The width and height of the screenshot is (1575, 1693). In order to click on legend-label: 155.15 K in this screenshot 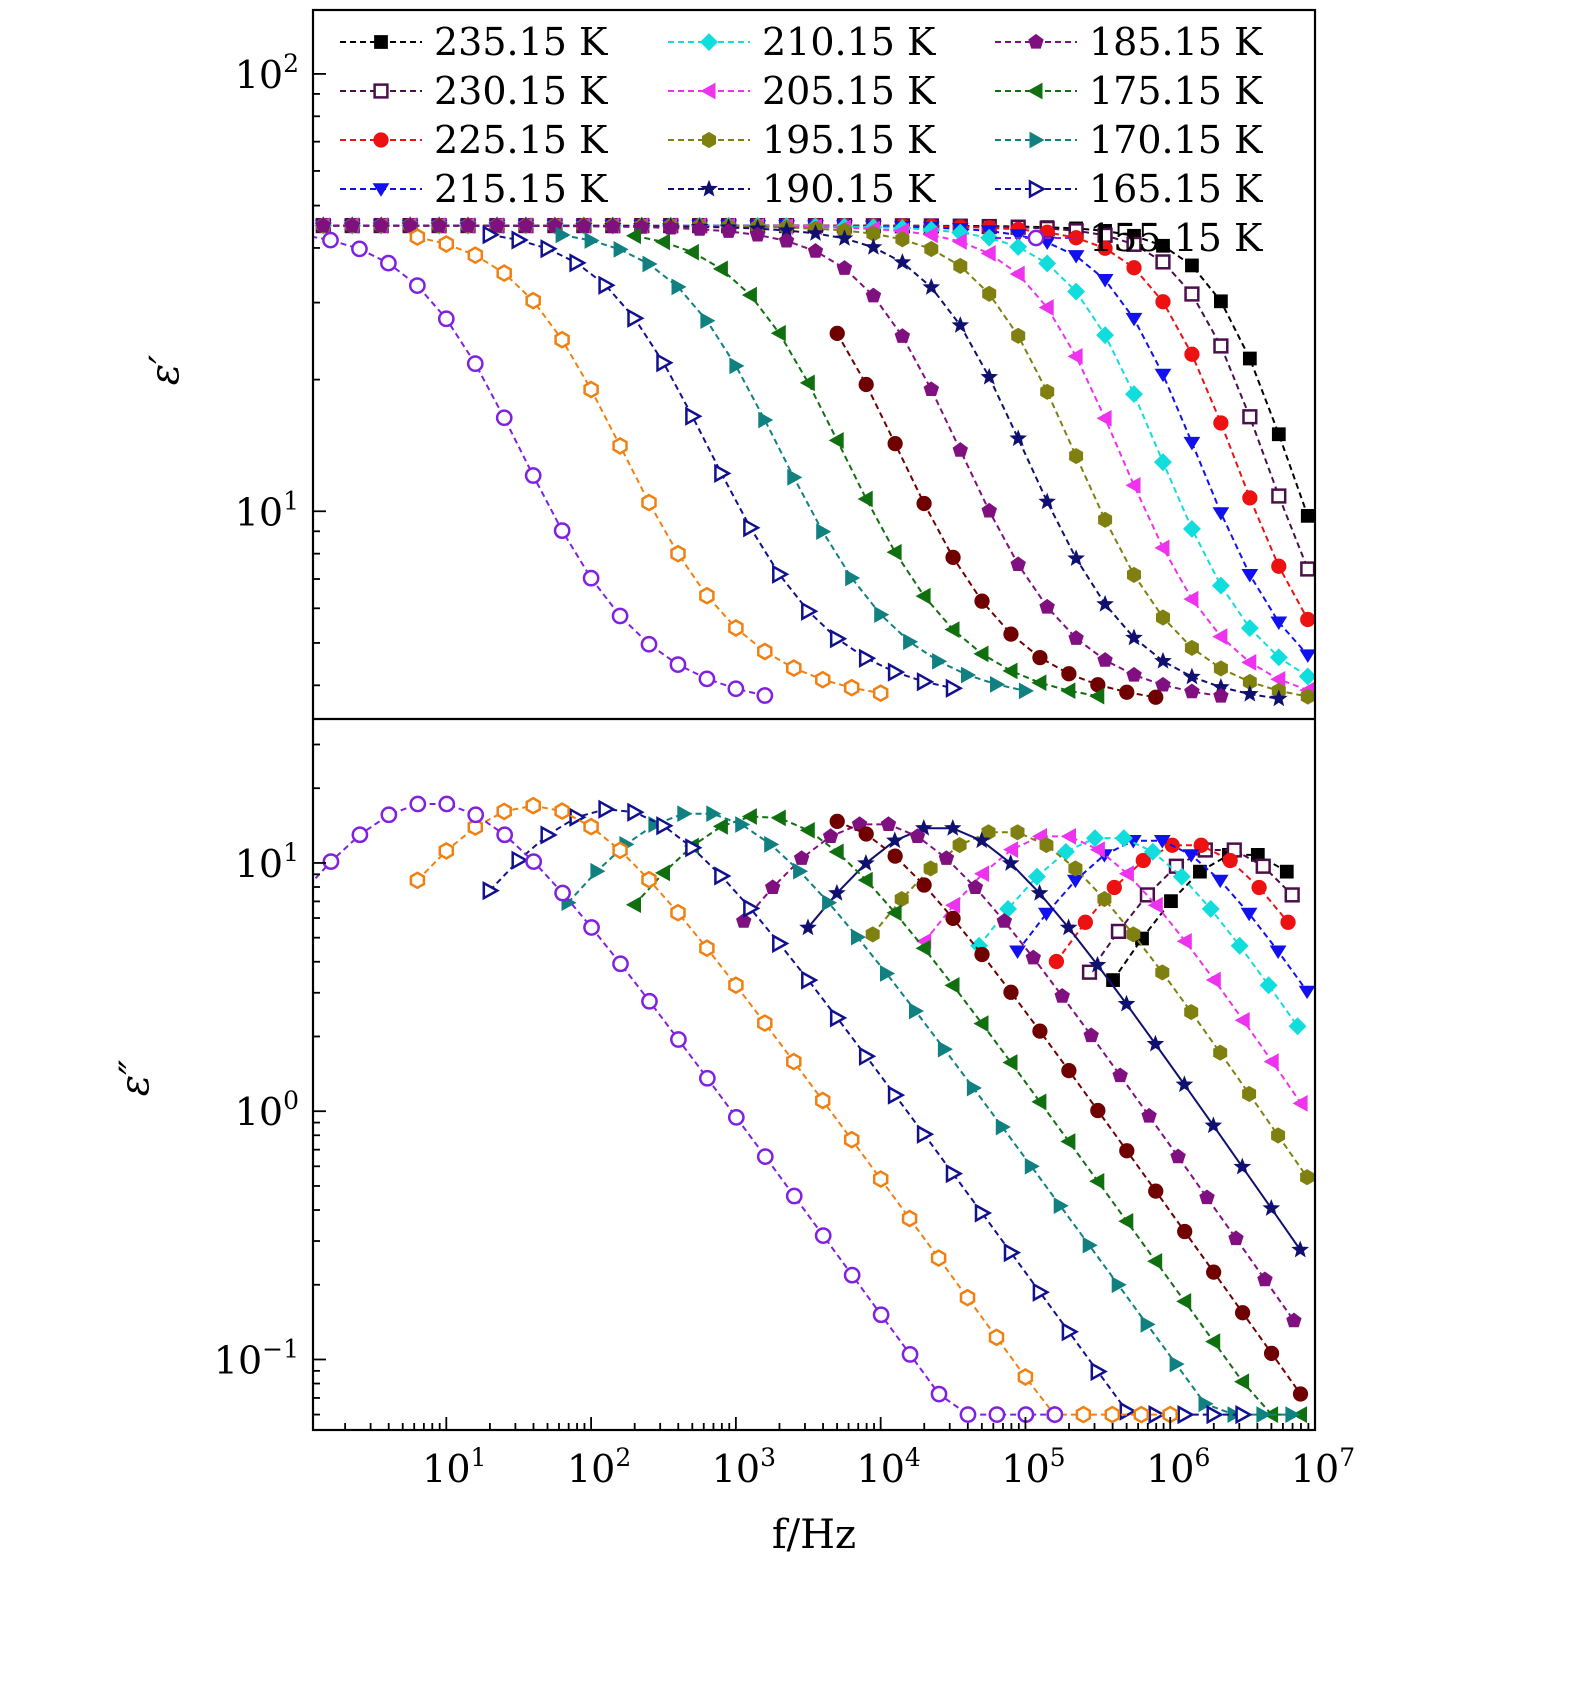, I will do `click(1176, 238)`.